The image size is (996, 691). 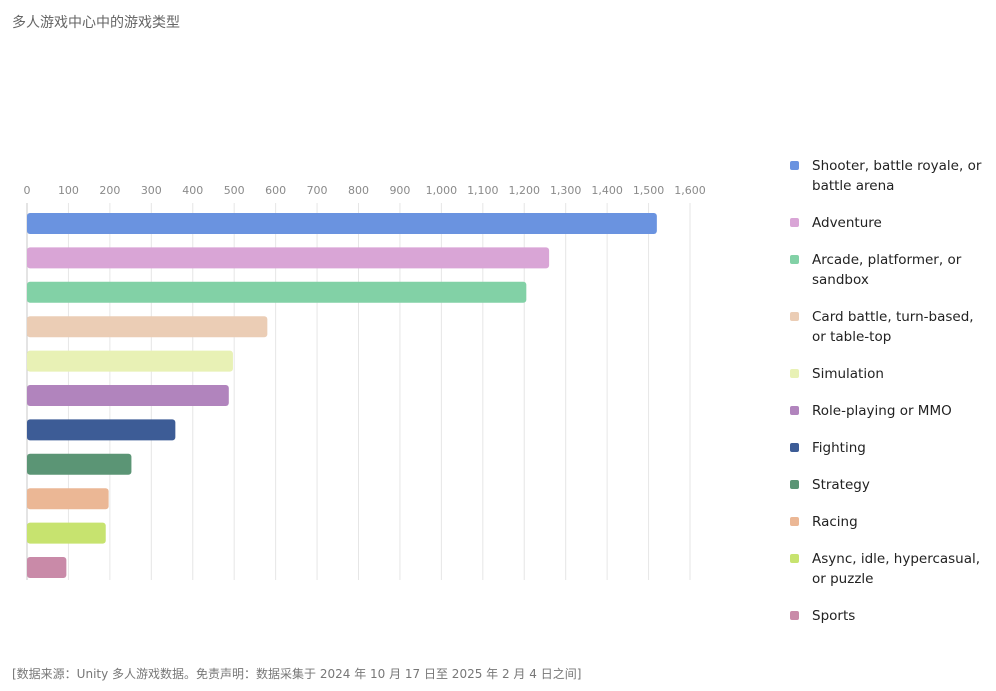 What do you see at coordinates (96, 23) in the screenshot?
I see `chart-title: 多人游戏中心中的游戏类型` at bounding box center [96, 23].